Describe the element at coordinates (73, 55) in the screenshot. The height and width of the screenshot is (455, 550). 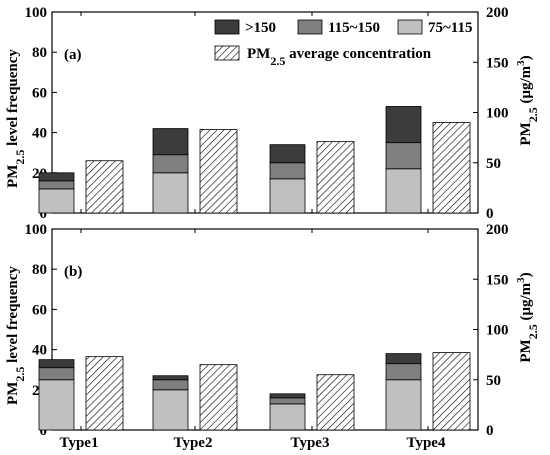
I see `panel-label: (a)` at that location.